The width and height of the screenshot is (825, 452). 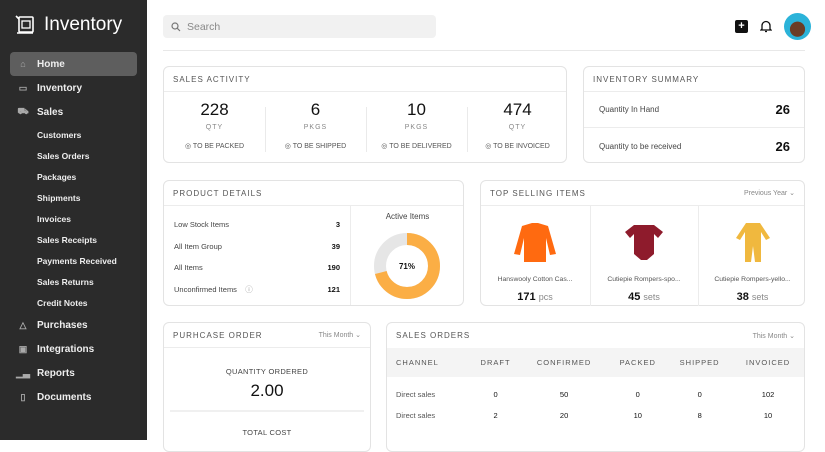 I want to click on document-icon: ▯, so click(x=23, y=396).